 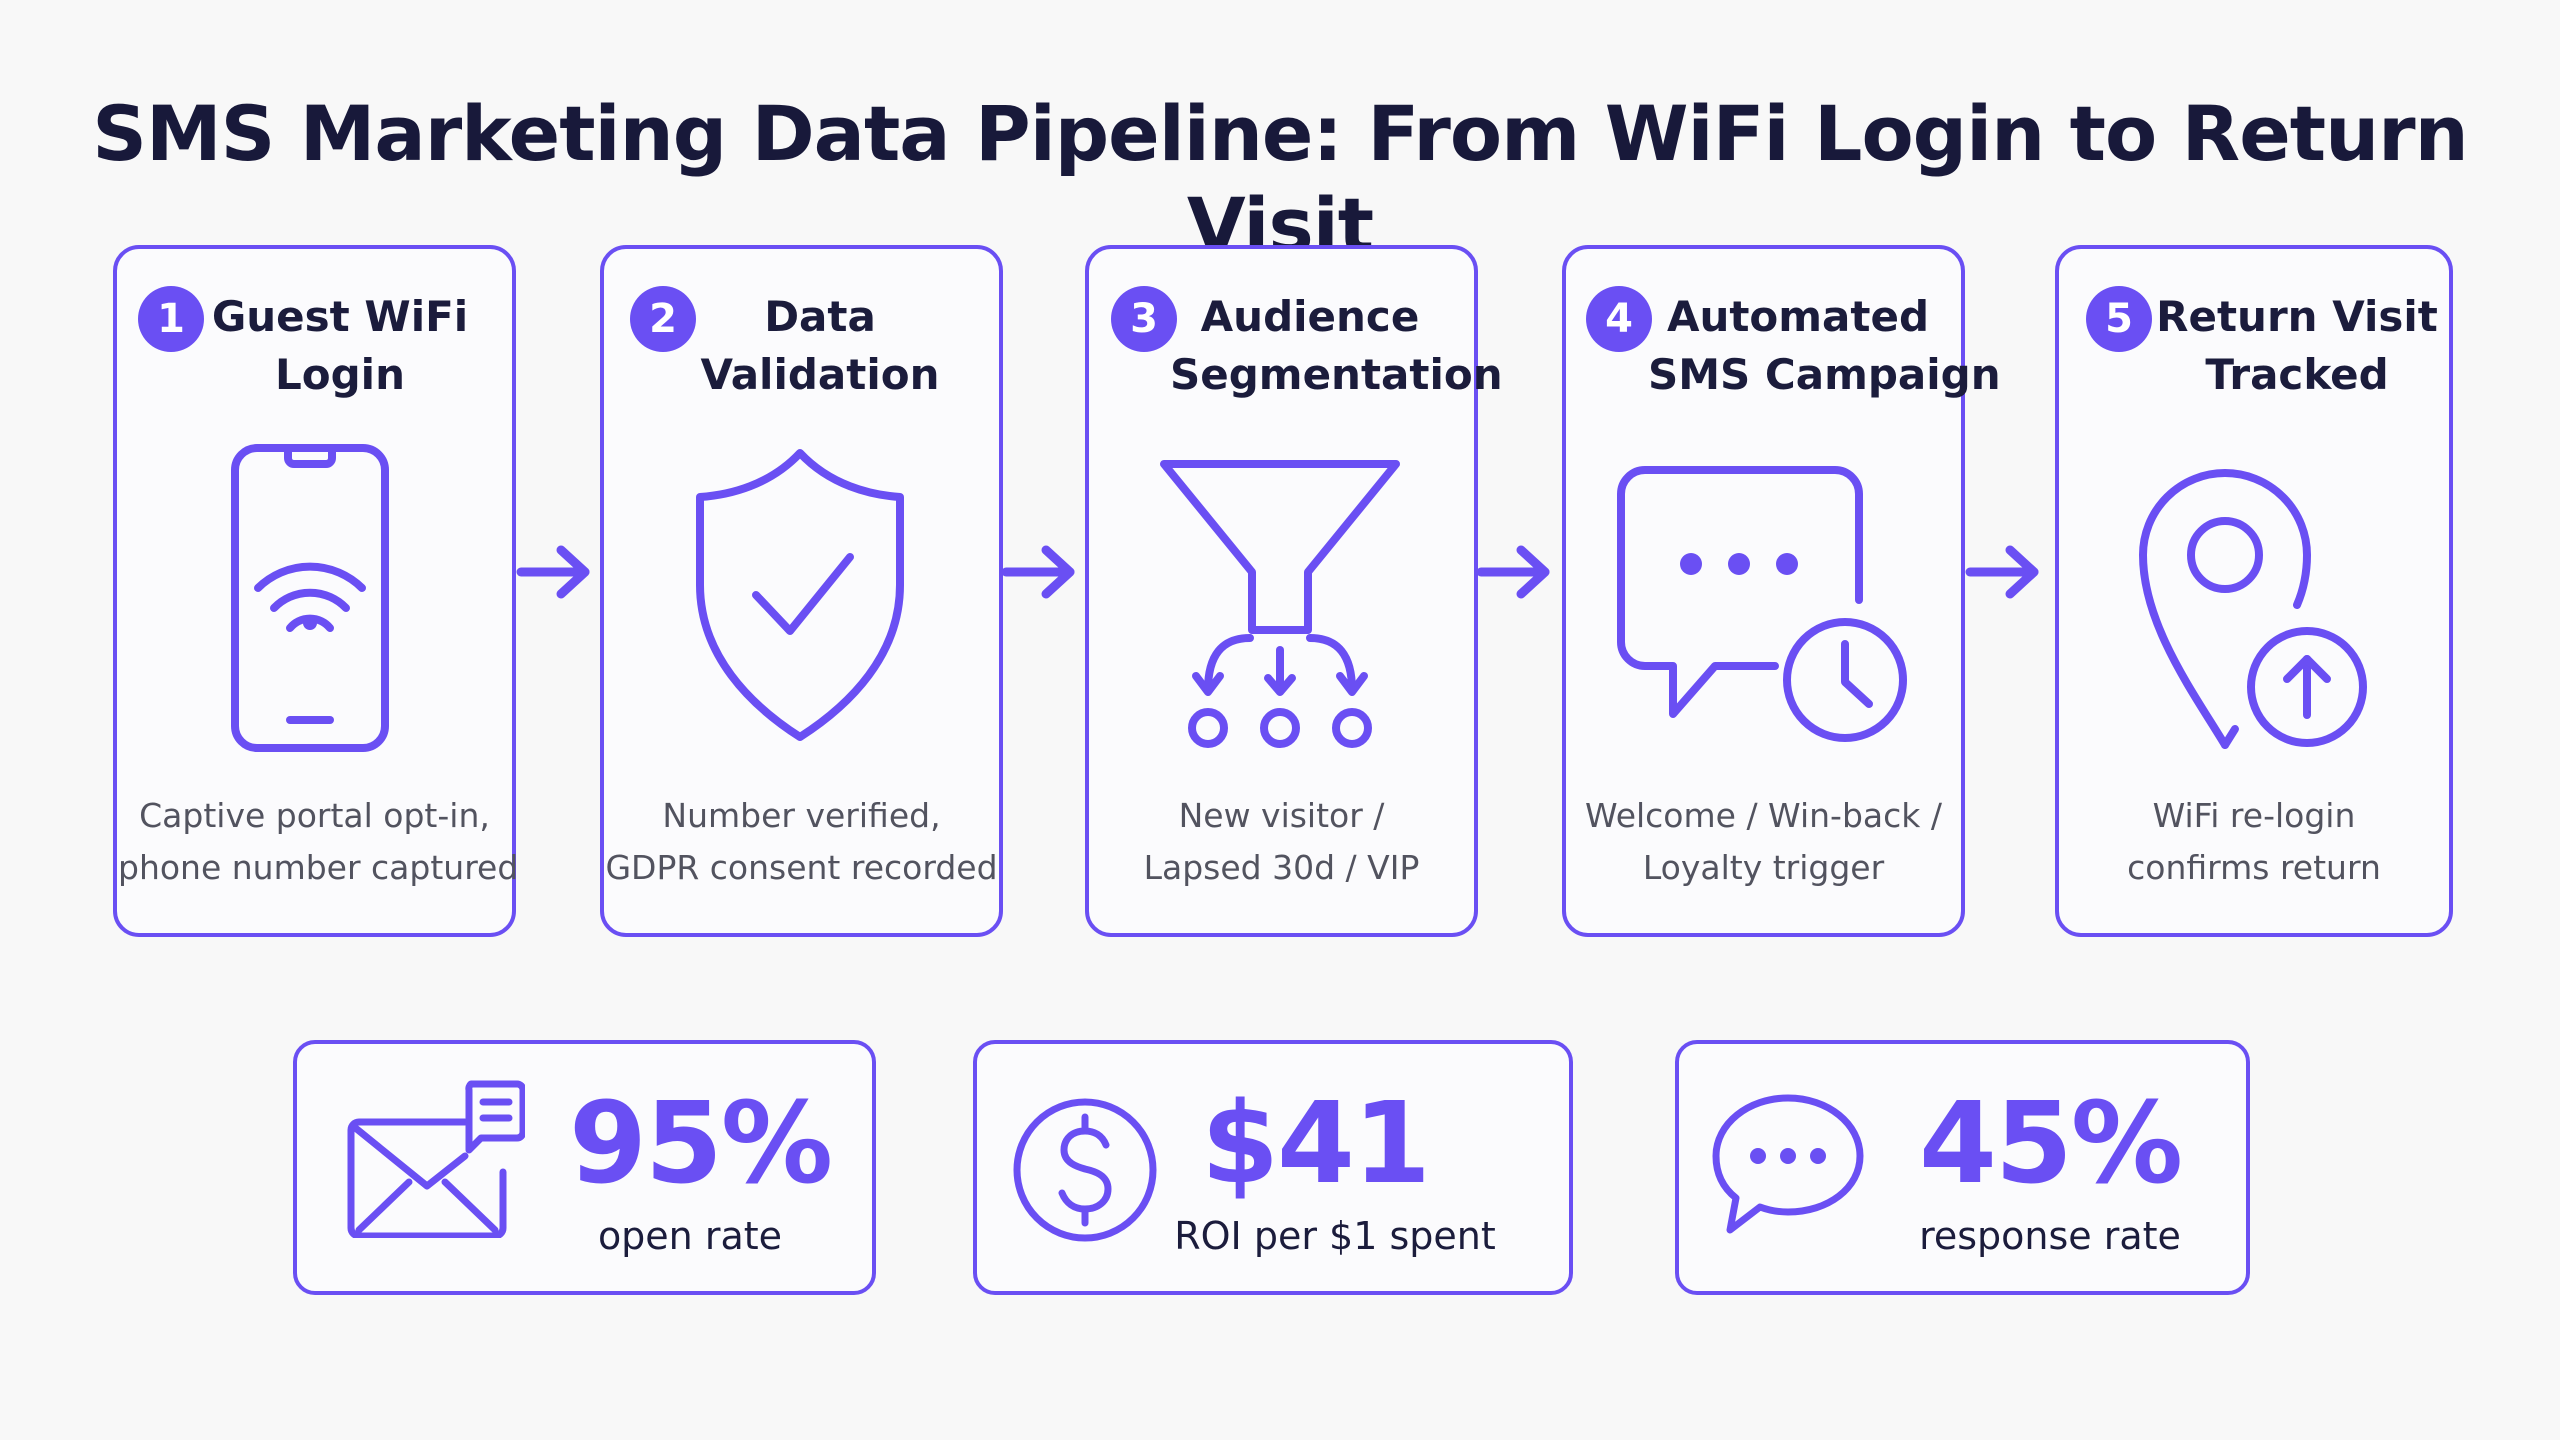 I want to click on step-title-line: Data, so click(x=820, y=316).